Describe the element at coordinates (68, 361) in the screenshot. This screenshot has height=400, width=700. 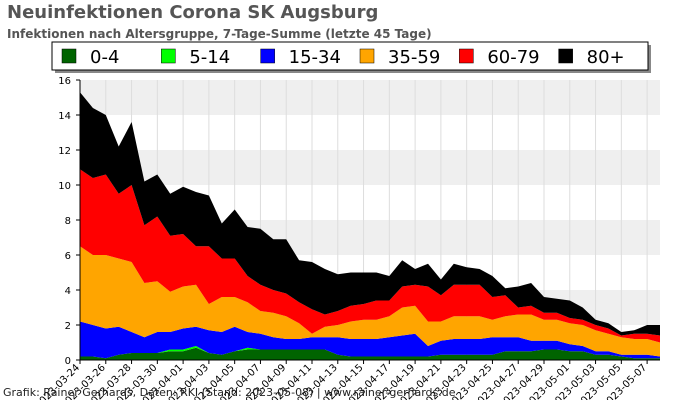
I see `y-tick-label: 0` at that location.